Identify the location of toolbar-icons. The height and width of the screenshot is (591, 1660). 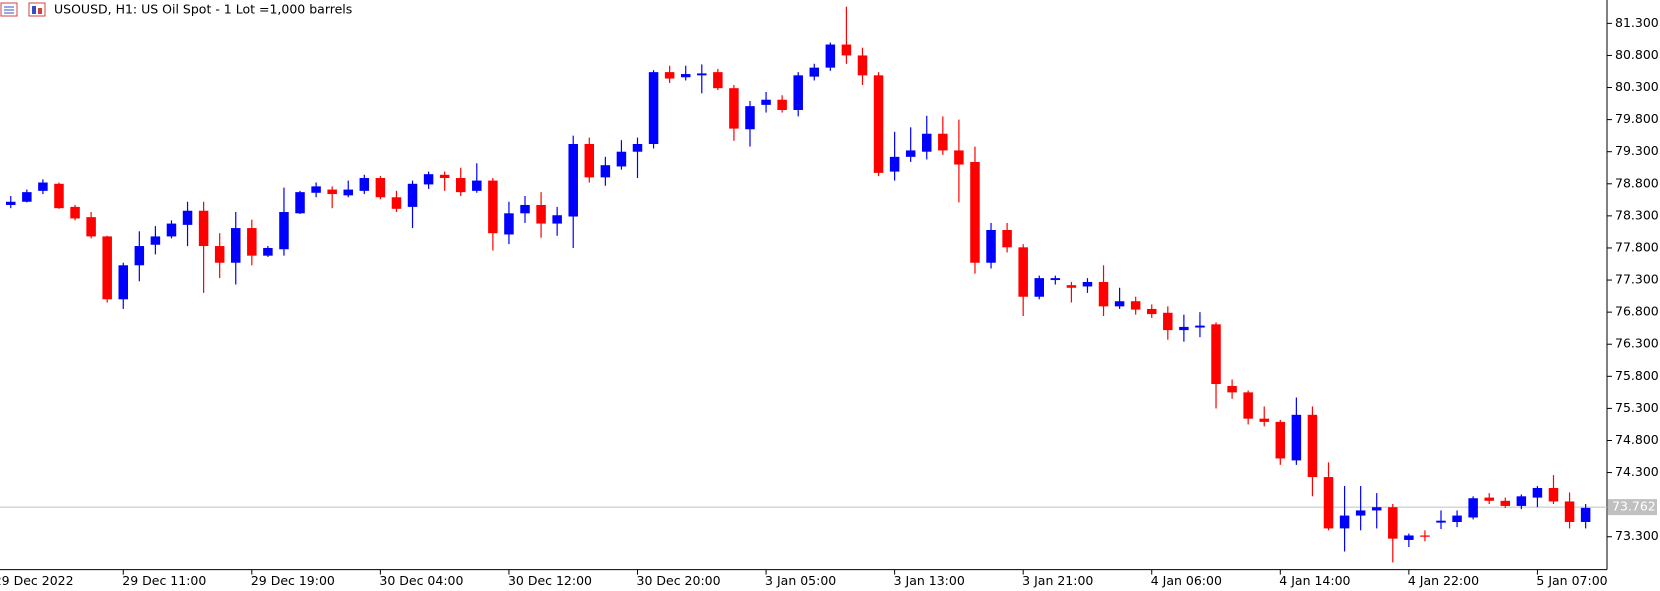
(23, 9).